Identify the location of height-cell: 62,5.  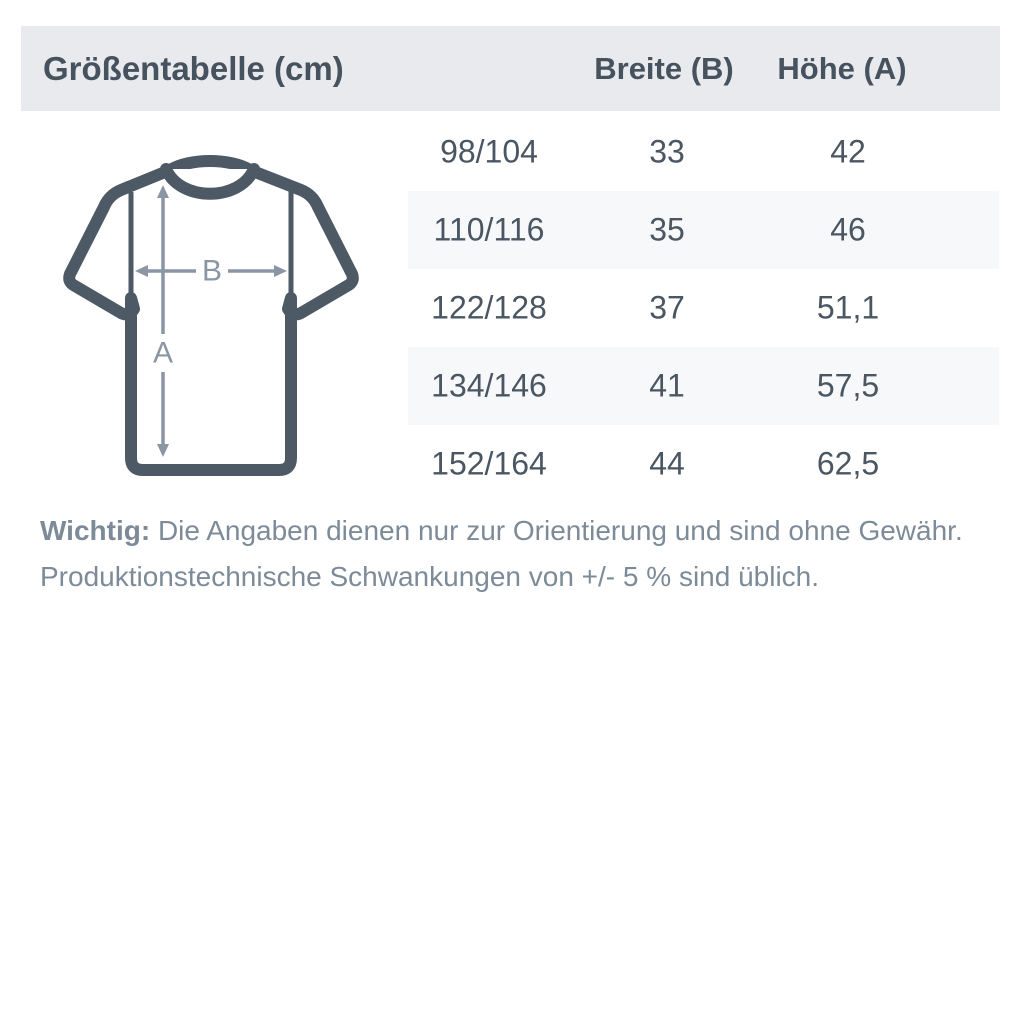
(848, 463).